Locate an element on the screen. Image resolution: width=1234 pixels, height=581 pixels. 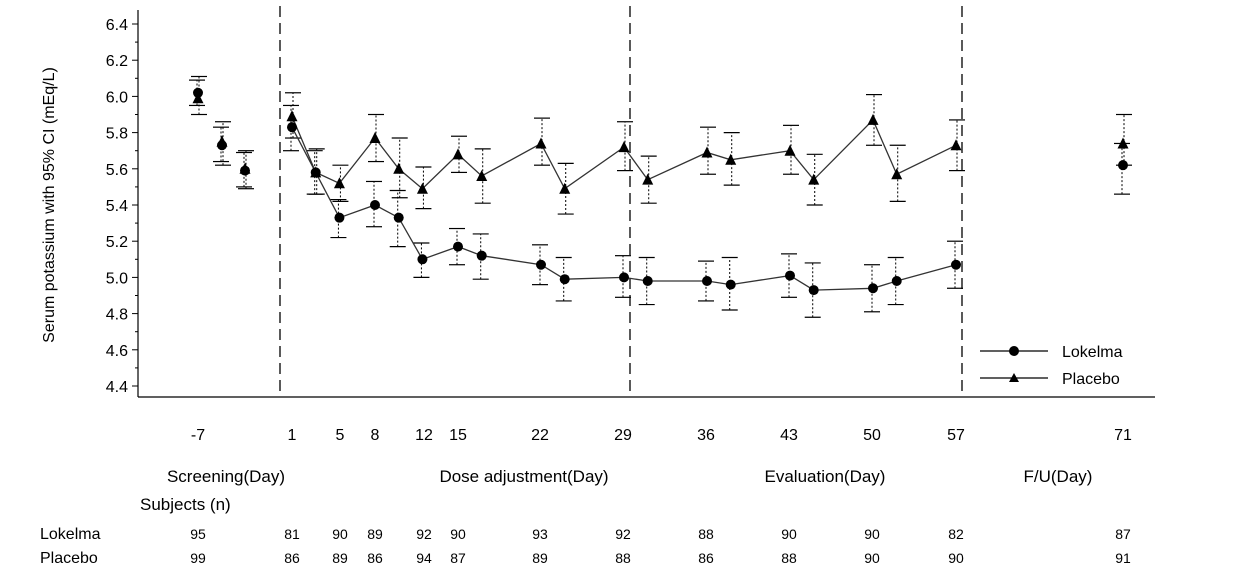
legend-label: Placebo is located at coordinates (1091, 379).